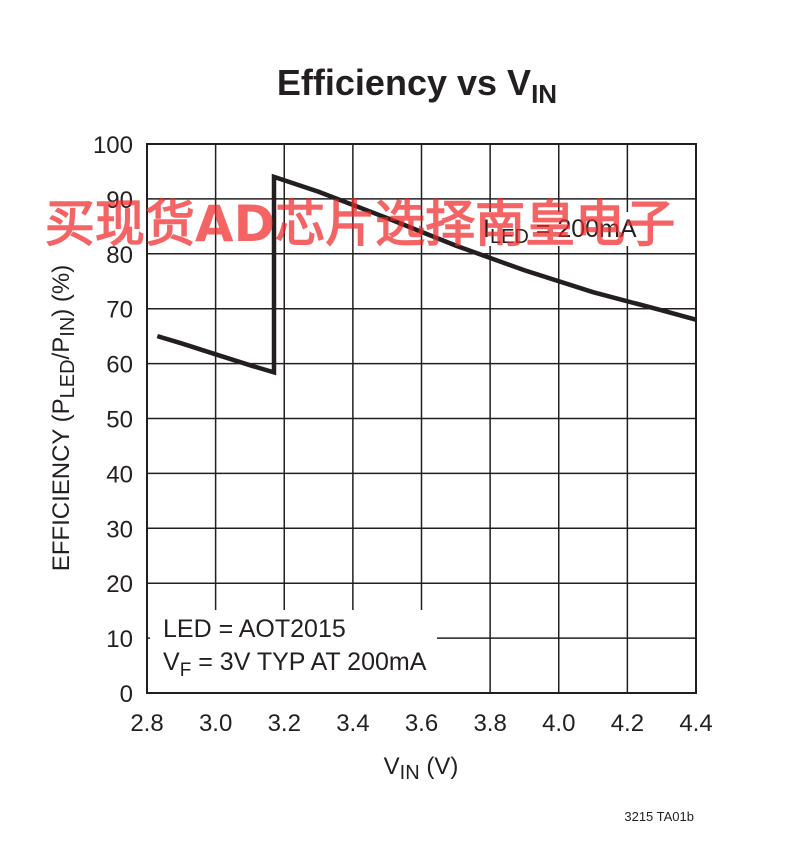 The width and height of the screenshot is (795, 847). Describe the element at coordinates (295, 664) in the screenshot. I see `vf-annotation: VF = 3V TYP AT 200mA` at that location.